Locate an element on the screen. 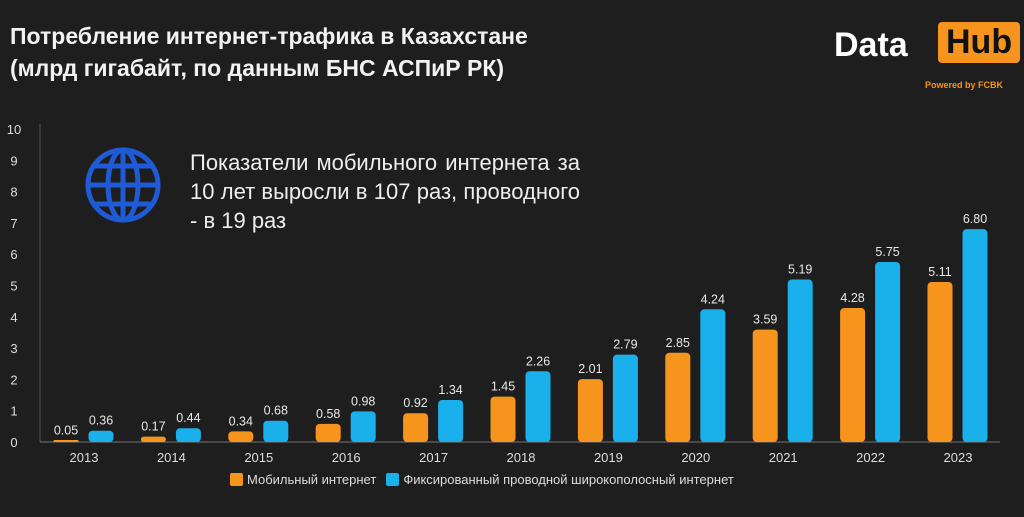 The width and height of the screenshot is (1024, 517). globe-icon is located at coordinates (123, 185).